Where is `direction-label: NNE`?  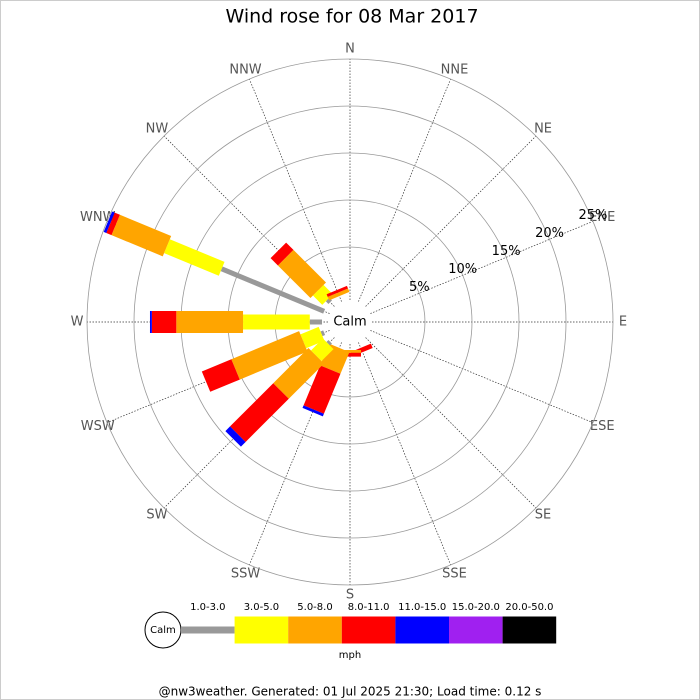 direction-label: NNE is located at coordinates (455, 69).